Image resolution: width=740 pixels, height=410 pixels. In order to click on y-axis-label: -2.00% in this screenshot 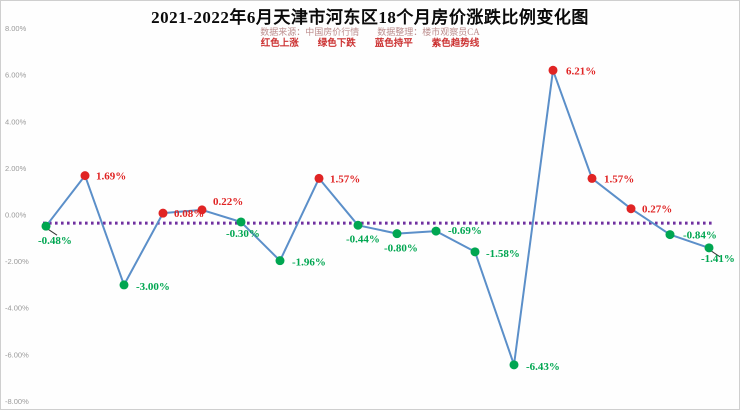, I will do `click(17, 261)`.